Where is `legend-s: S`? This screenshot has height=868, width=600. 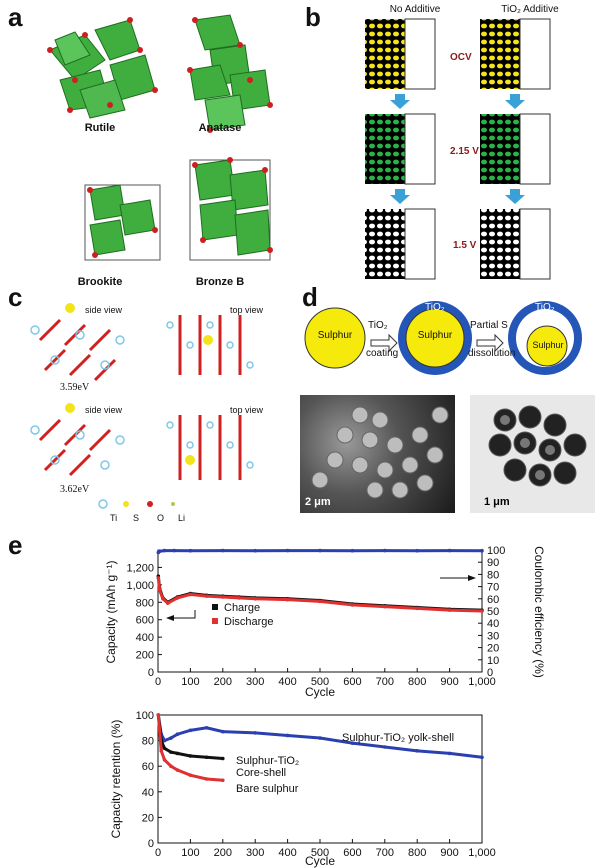 legend-s: S is located at coordinates (136, 518).